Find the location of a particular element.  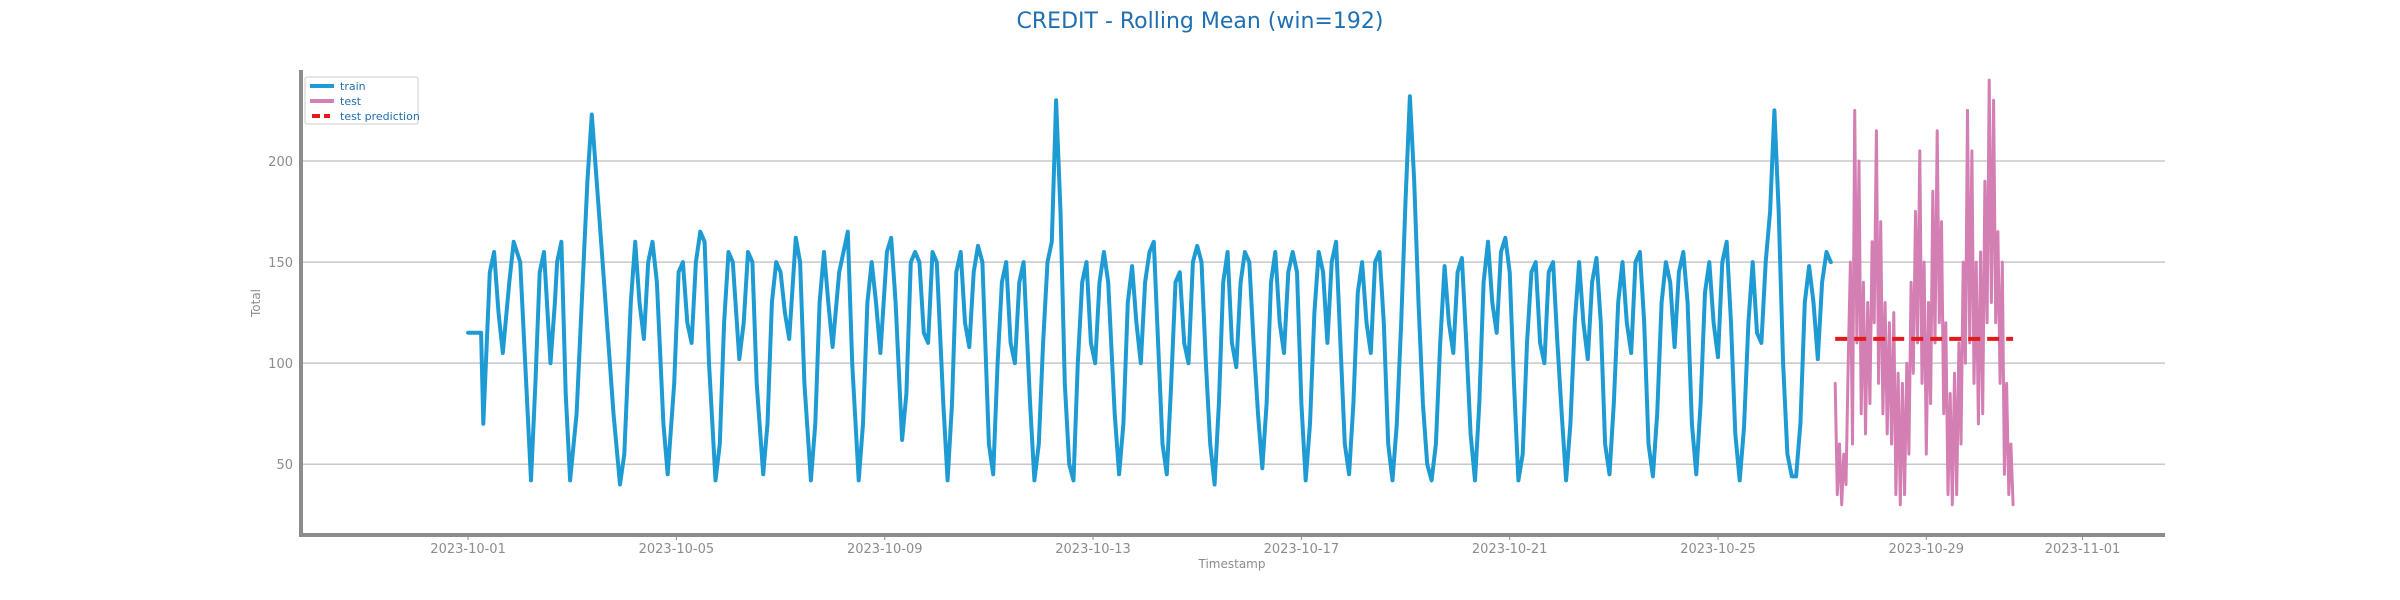

y-tick-label-50: 50 is located at coordinates (284, 465).